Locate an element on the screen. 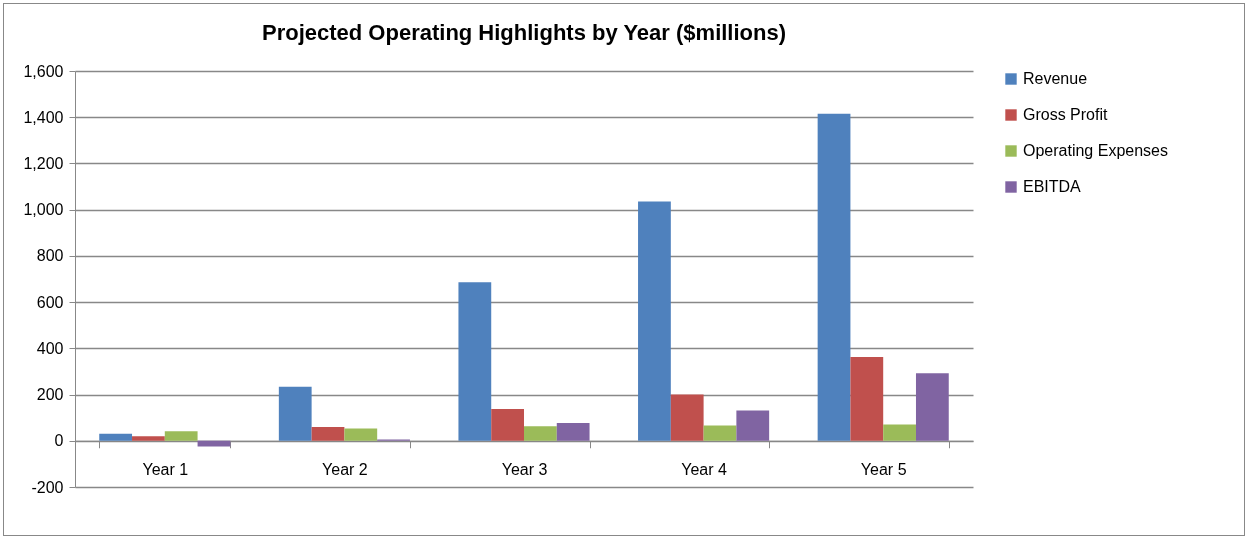 This screenshot has height=541, width=1250. y-tick-label: 1,600 is located at coordinates (43, 71).